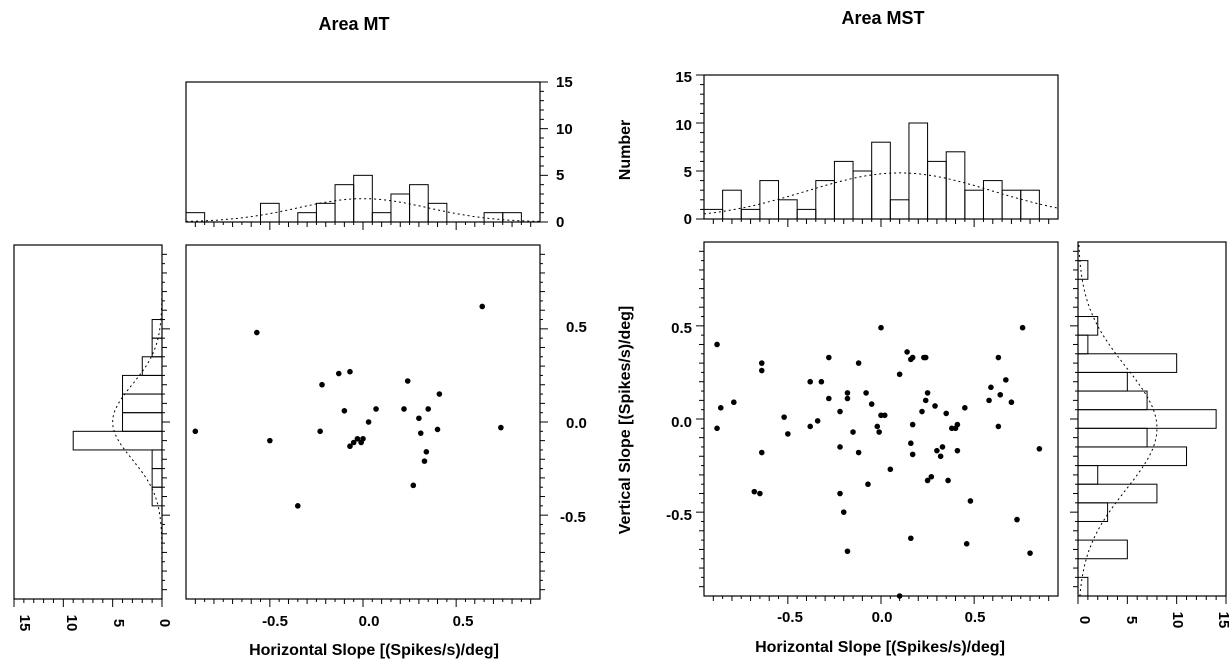 The height and width of the screenshot is (661, 1230). What do you see at coordinates (560, 175) in the screenshot?
I see `mt-top-hist-tick-label: 5` at bounding box center [560, 175].